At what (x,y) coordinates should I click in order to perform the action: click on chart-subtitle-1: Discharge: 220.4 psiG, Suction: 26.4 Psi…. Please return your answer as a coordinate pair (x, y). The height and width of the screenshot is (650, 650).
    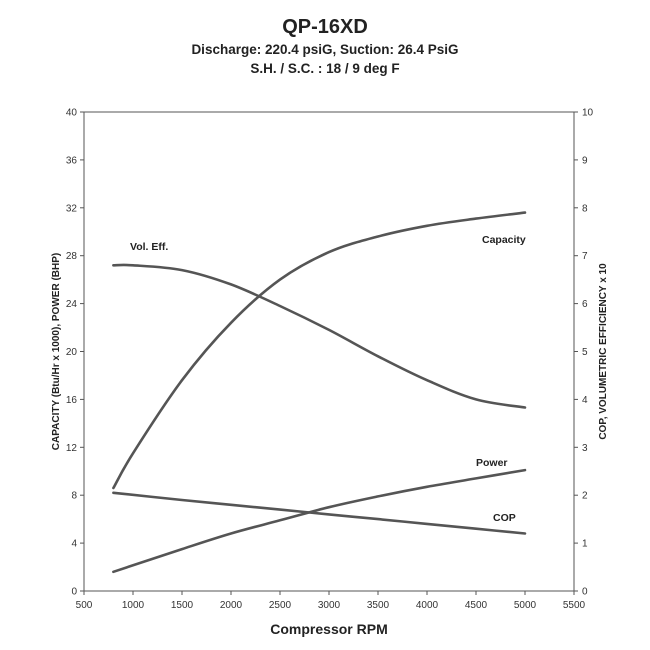
    Looking at the image, I should click on (325, 49).